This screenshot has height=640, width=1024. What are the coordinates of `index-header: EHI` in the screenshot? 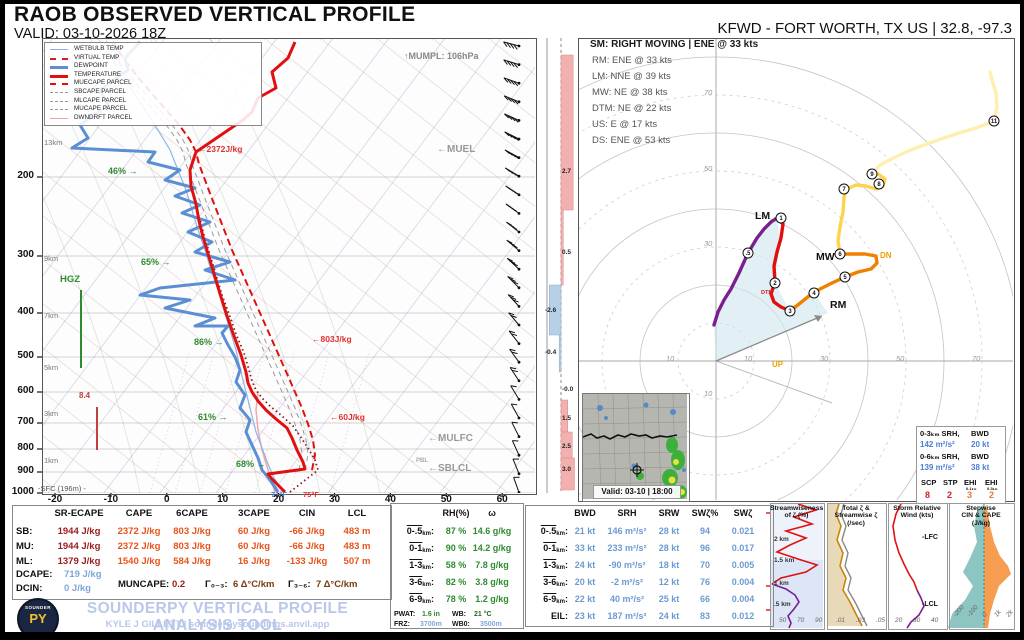 It's located at (991, 482).